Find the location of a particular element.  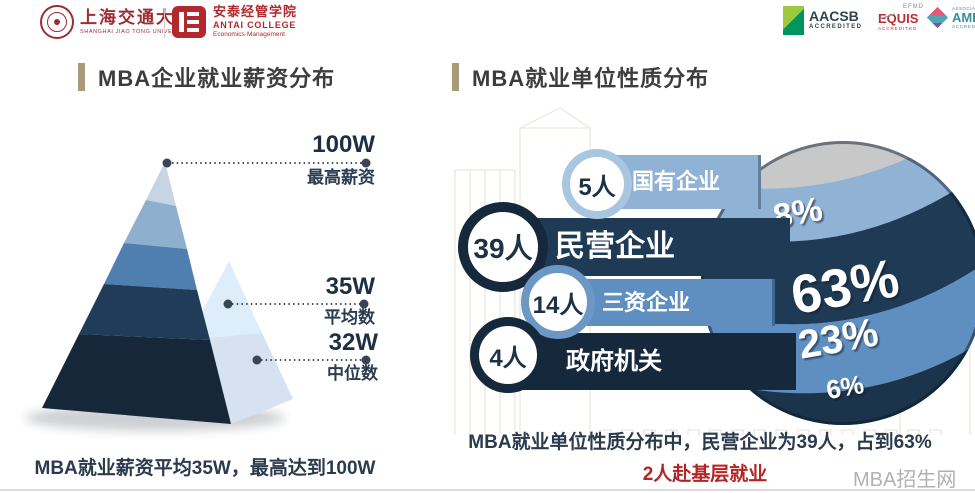

sjtu-logo: 上海交通大学 SHANGHAI JIAO TONG UNIVERSITY is located at coordinates (117, 22).